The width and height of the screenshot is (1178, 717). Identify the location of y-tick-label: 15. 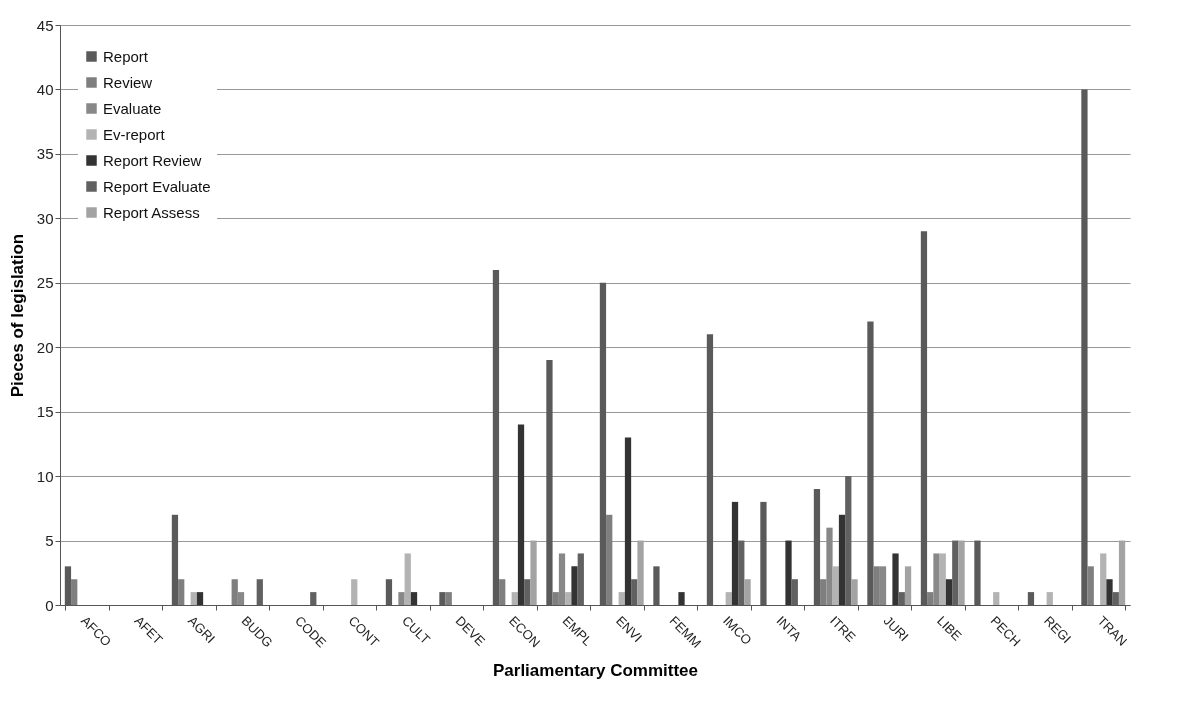
(45, 412).